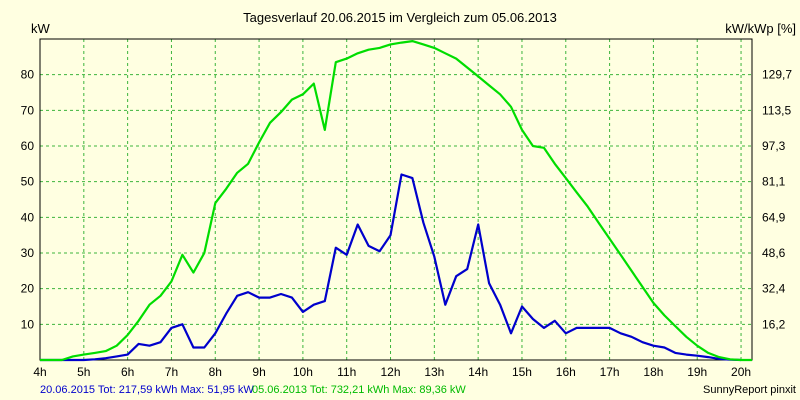 The width and height of the screenshot is (800, 400). What do you see at coordinates (28, 75) in the screenshot?
I see `left-y-tick-label: 80` at bounding box center [28, 75].